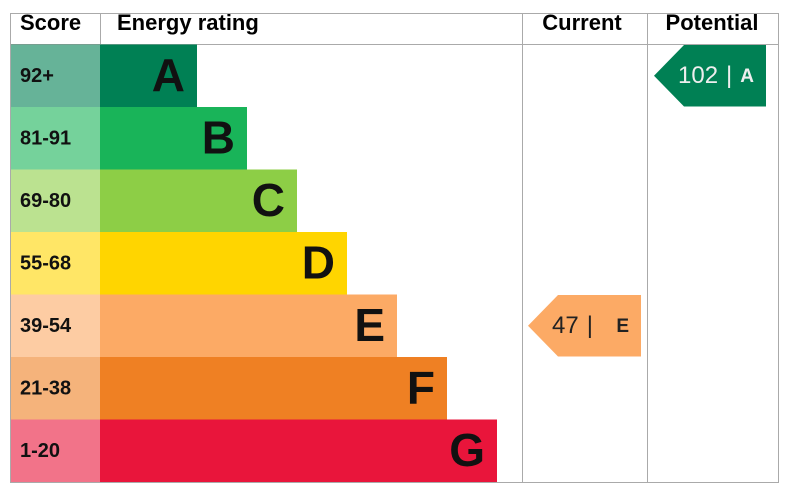 The image size is (797, 500). What do you see at coordinates (45, 139) in the screenshot?
I see `score-label: 81-91` at bounding box center [45, 139].